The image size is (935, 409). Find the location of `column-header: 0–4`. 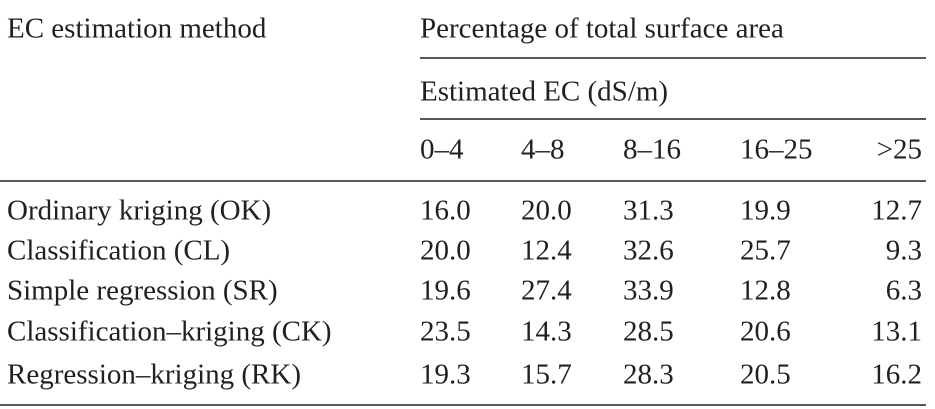

column-header: 0–4 is located at coordinates (442, 150).